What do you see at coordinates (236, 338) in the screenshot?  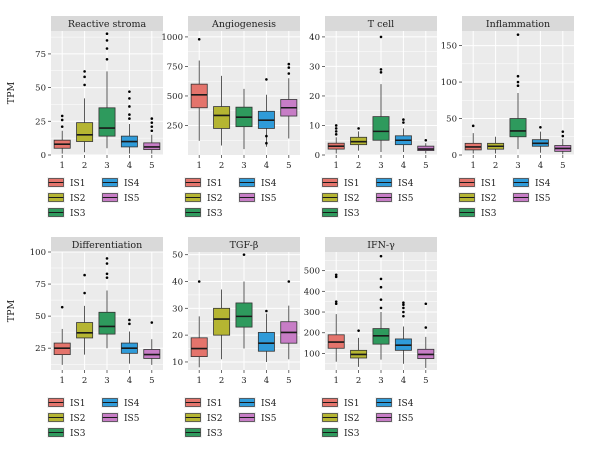 I see `facet-panel: TGF-β 10 20 30 40 50 1 2 3 4 5 IS1 IS2 IS3 IS4 IS5` at bounding box center [236, 338].